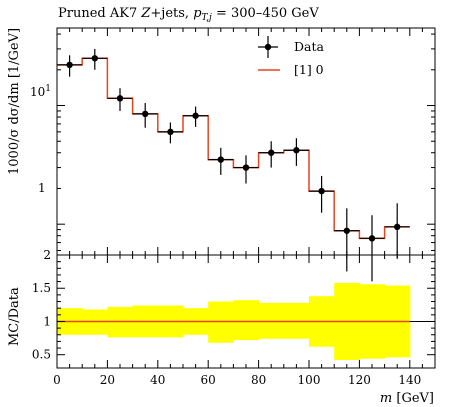  Describe the element at coordinates (171, 13) in the screenshot. I see `title-jets: +jets,` at that location.